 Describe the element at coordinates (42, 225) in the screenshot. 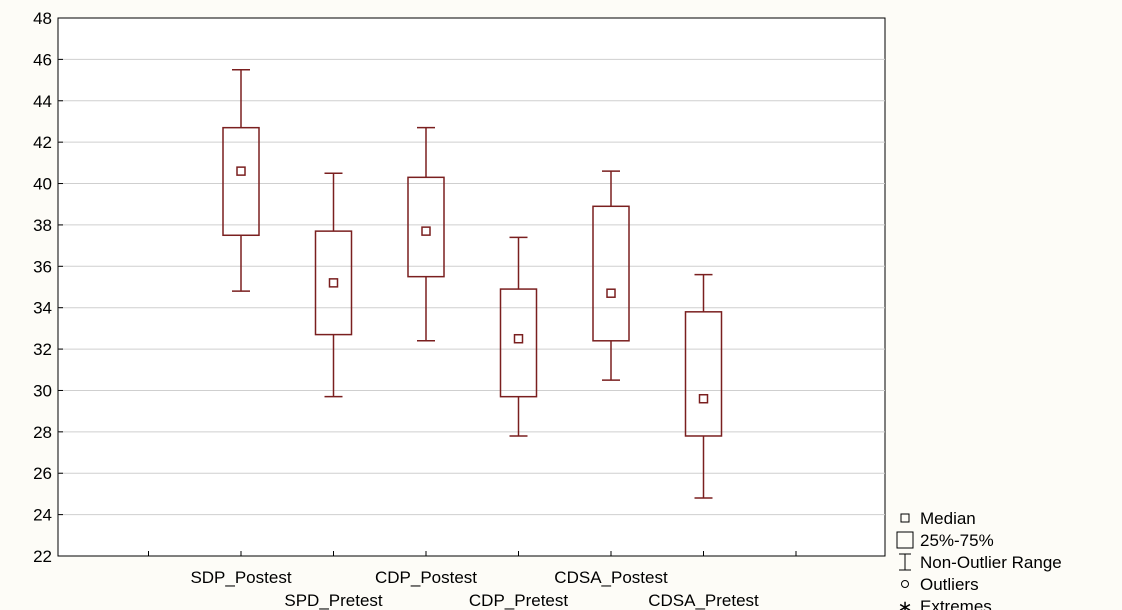

I see `y-tick-label: 38` at that location.